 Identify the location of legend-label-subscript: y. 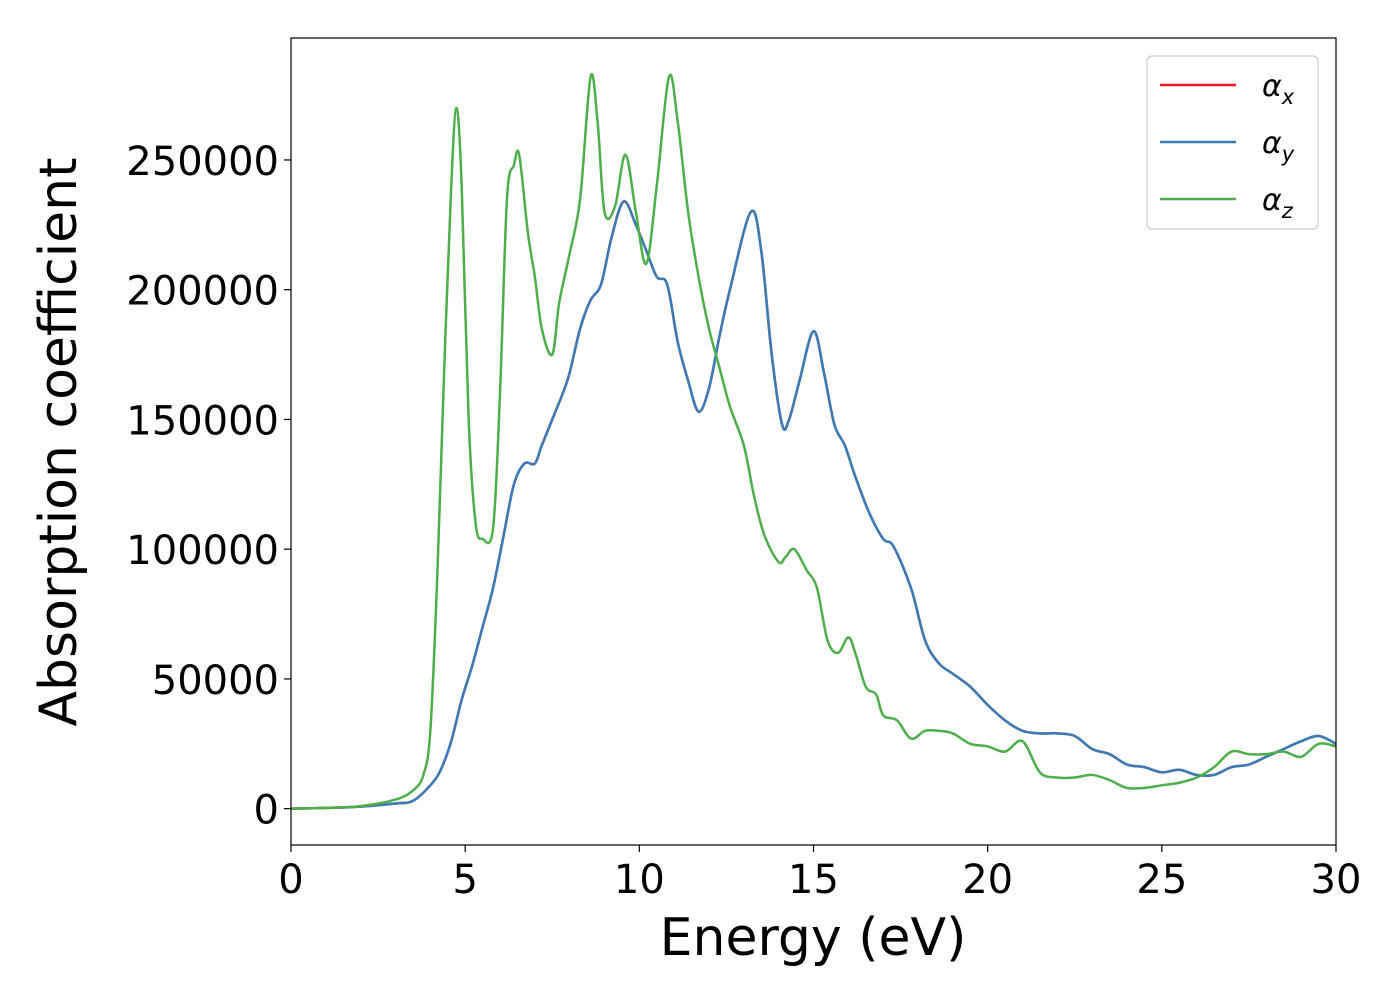
(1288, 154).